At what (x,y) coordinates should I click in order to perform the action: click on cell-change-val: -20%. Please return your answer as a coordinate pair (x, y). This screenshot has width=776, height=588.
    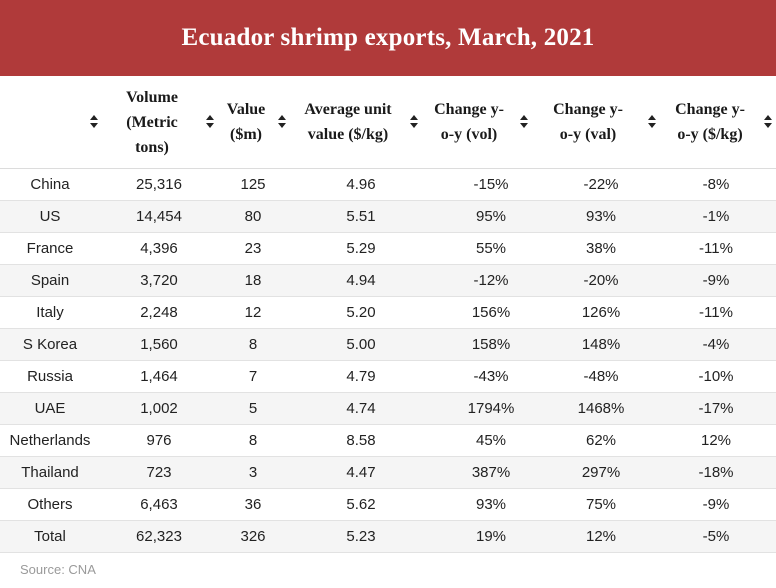
    Looking at the image, I should click on (601, 280).